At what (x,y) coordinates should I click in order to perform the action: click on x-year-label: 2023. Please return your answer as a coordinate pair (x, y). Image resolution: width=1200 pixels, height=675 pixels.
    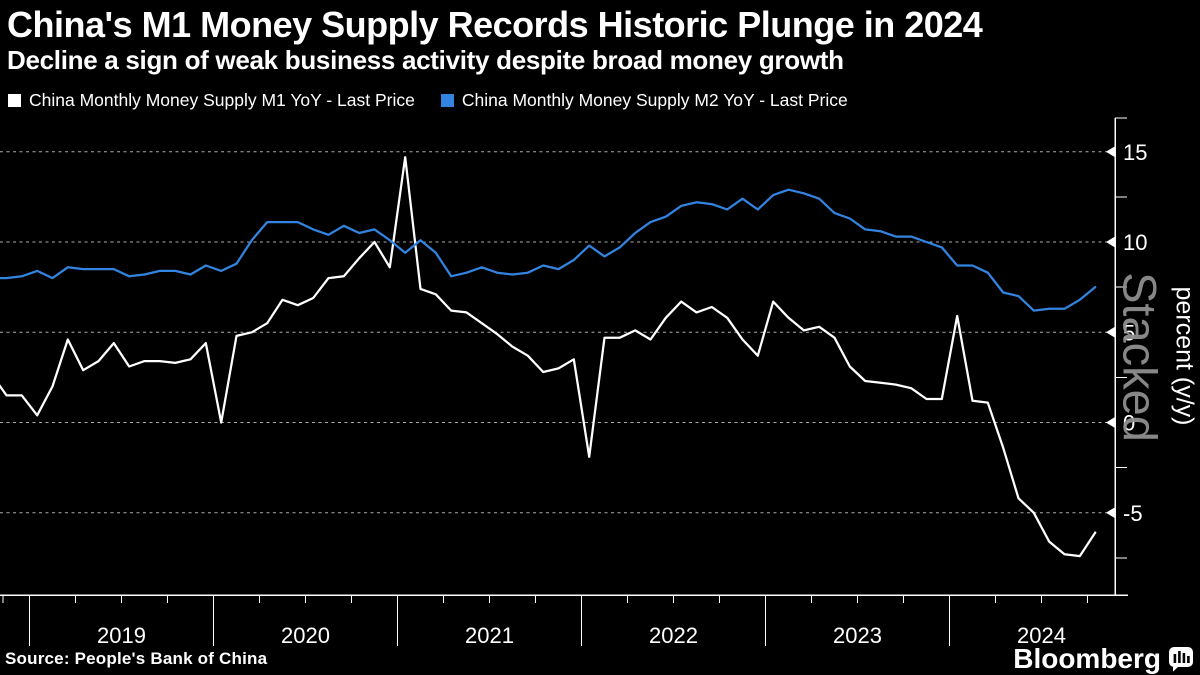
    Looking at the image, I should click on (857, 635).